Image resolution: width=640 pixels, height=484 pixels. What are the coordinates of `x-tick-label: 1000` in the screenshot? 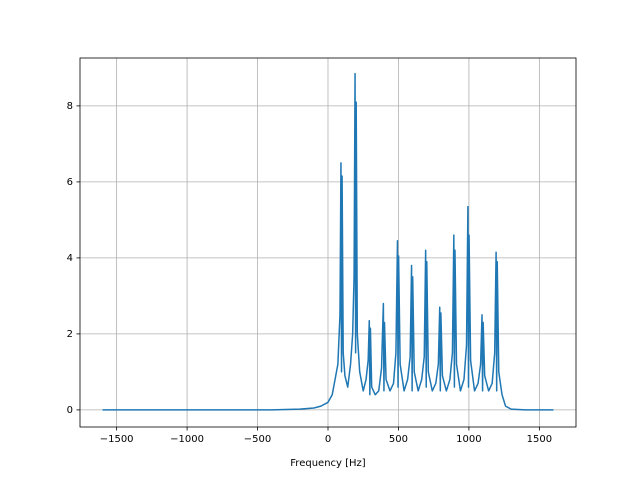 It's located at (468, 439).